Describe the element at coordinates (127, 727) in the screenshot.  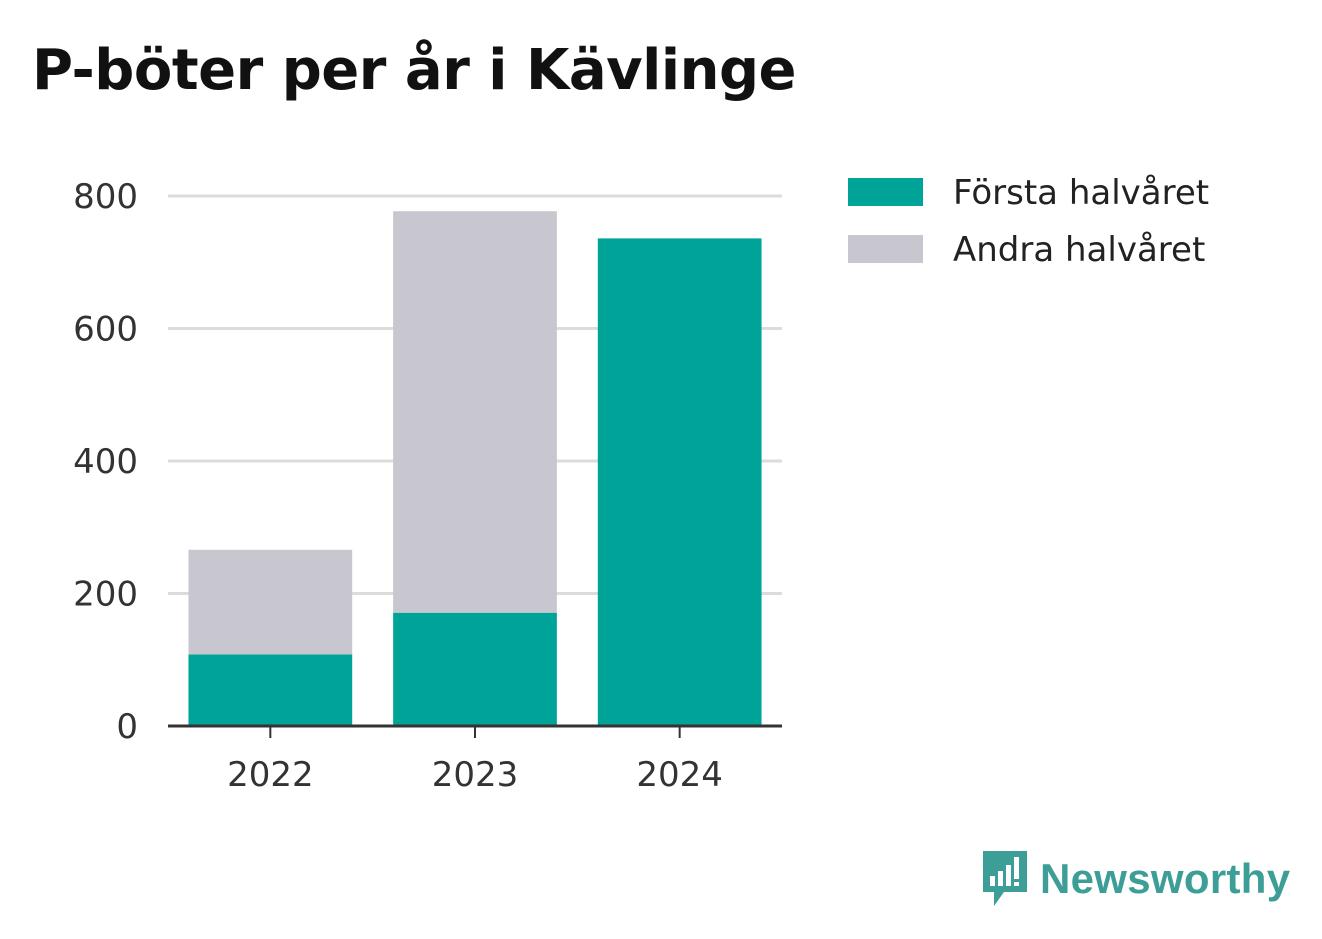
I see `y-tick-label-0: 0` at that location.